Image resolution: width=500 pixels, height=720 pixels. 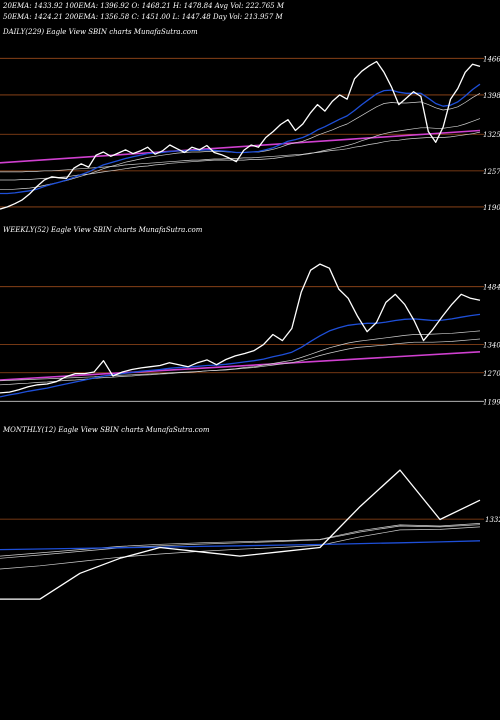 What do you see at coordinates (491, 402) in the screenshot?
I see `weekly-level-label: 1199` at bounding box center [491, 402].